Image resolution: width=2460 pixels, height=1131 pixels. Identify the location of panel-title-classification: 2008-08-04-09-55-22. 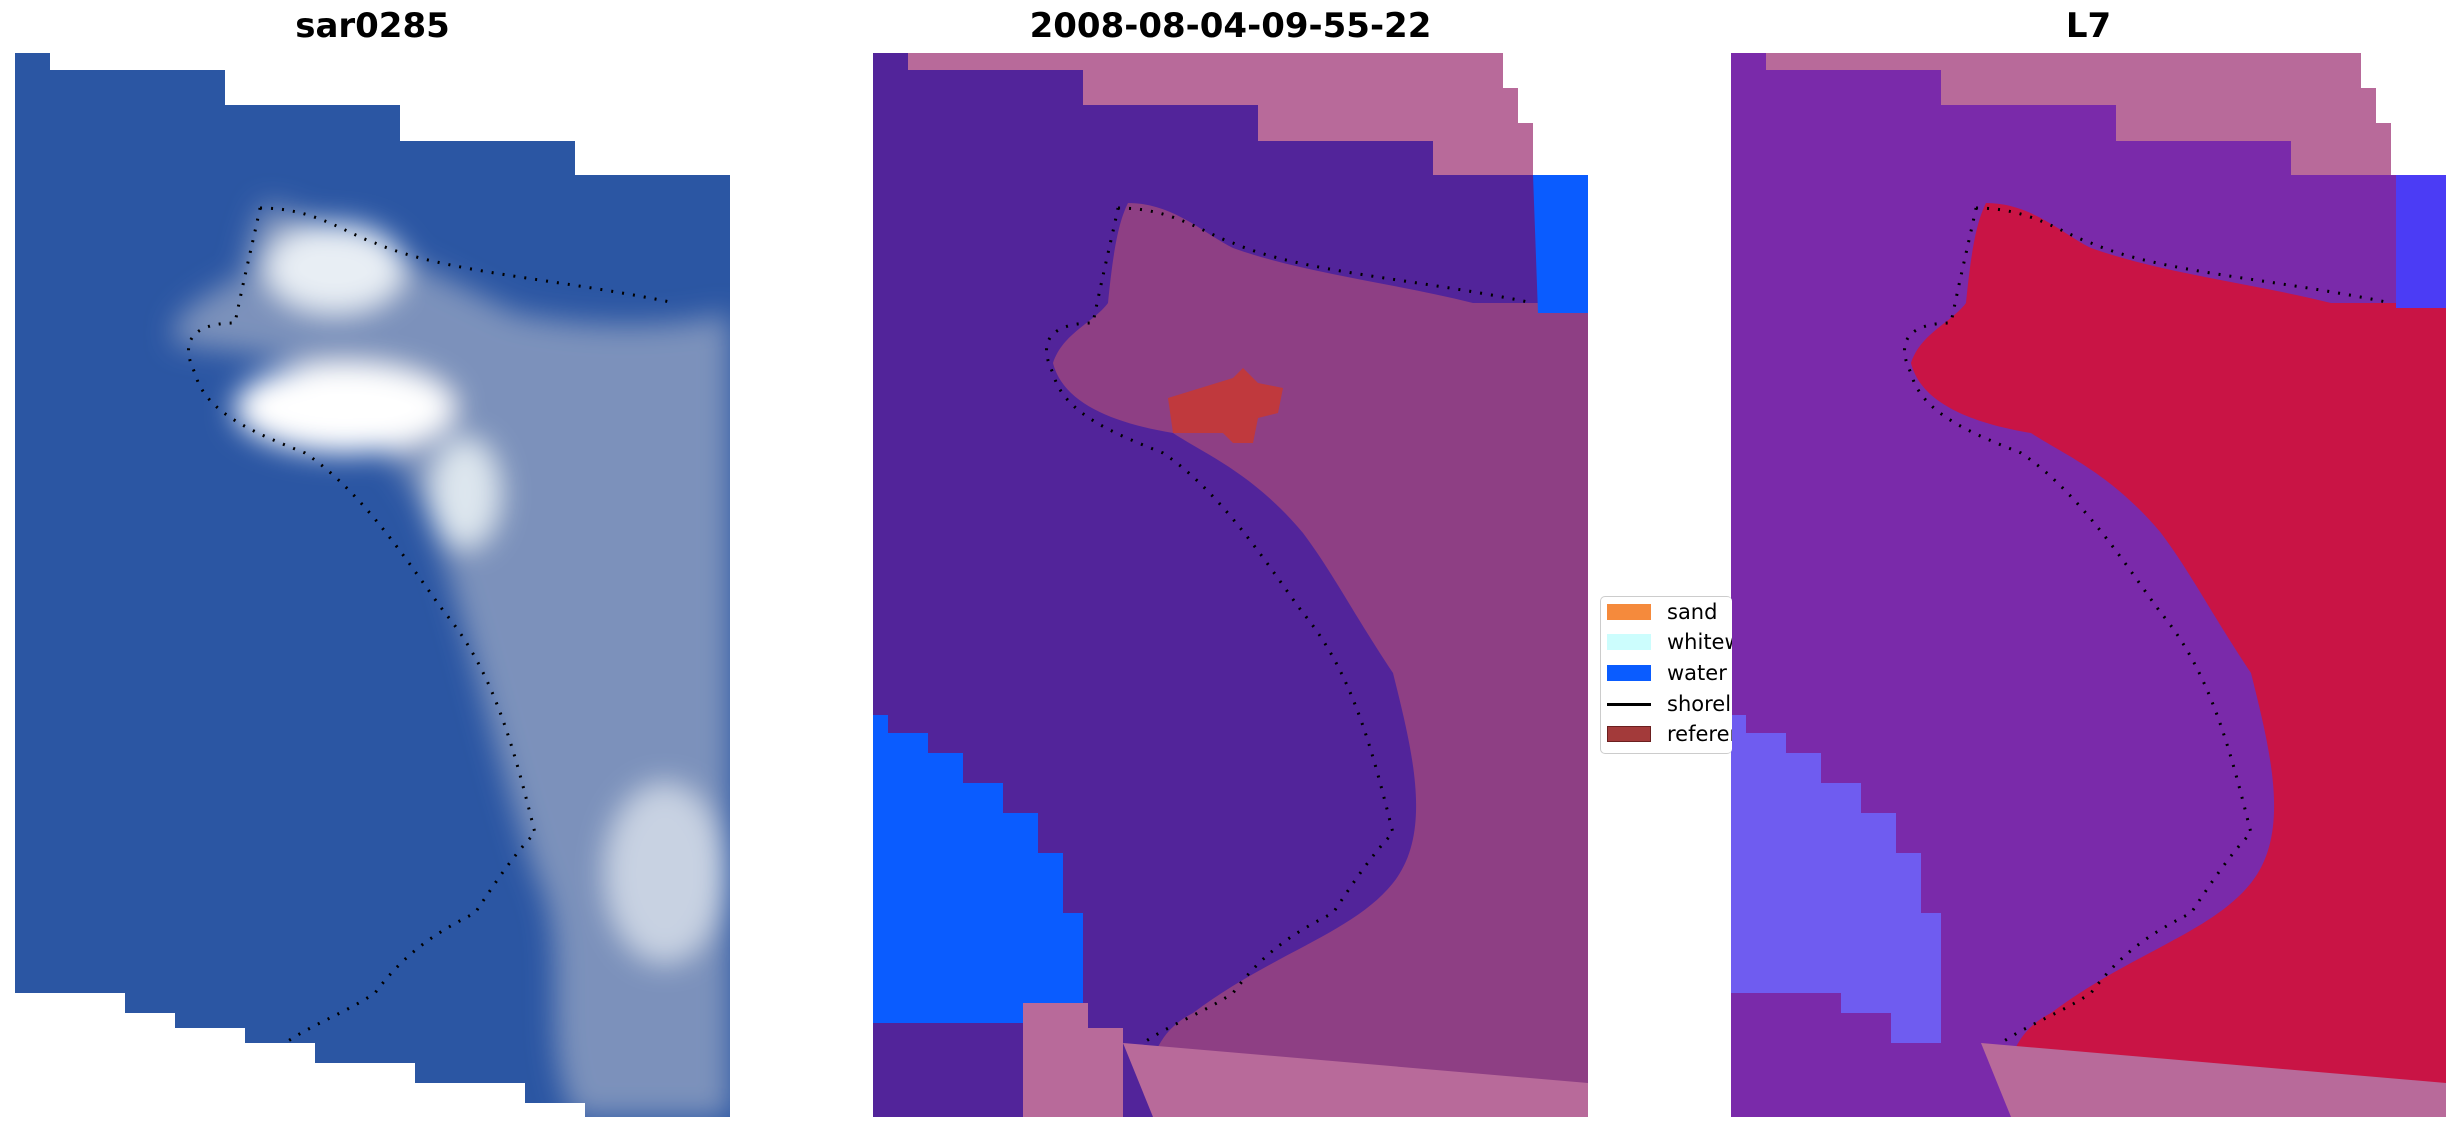
(1230, 26).